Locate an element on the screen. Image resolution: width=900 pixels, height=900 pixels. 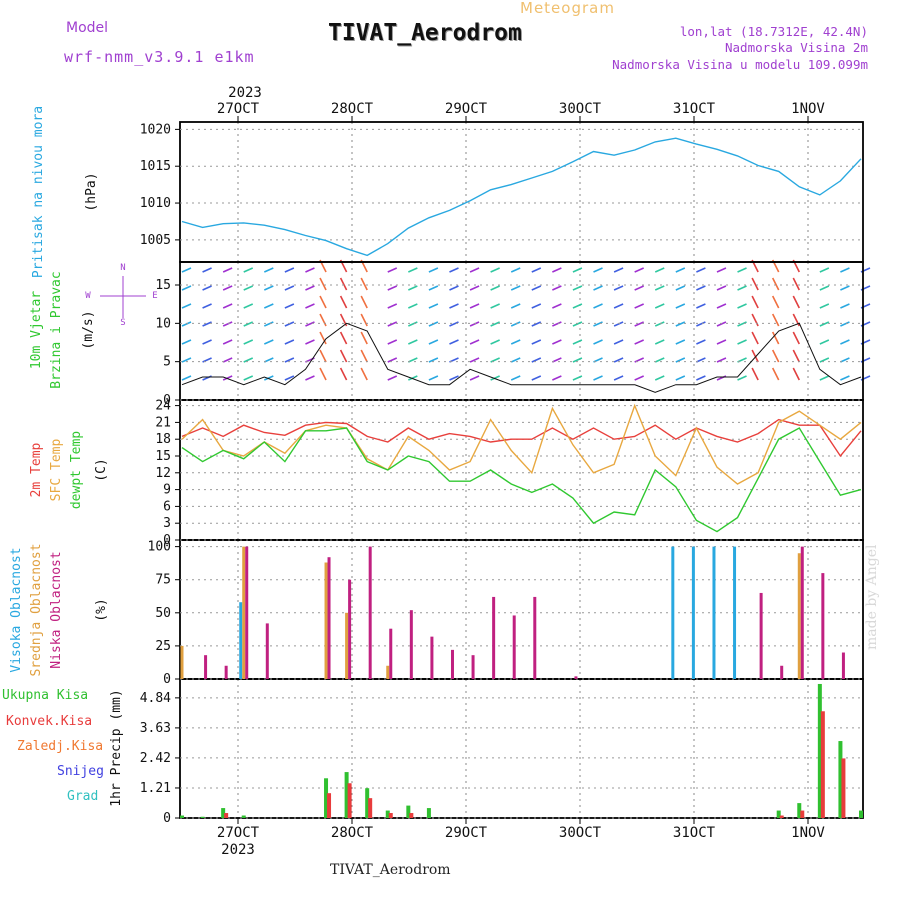
precip-legend-4: Grad is located at coordinates (82, 796).